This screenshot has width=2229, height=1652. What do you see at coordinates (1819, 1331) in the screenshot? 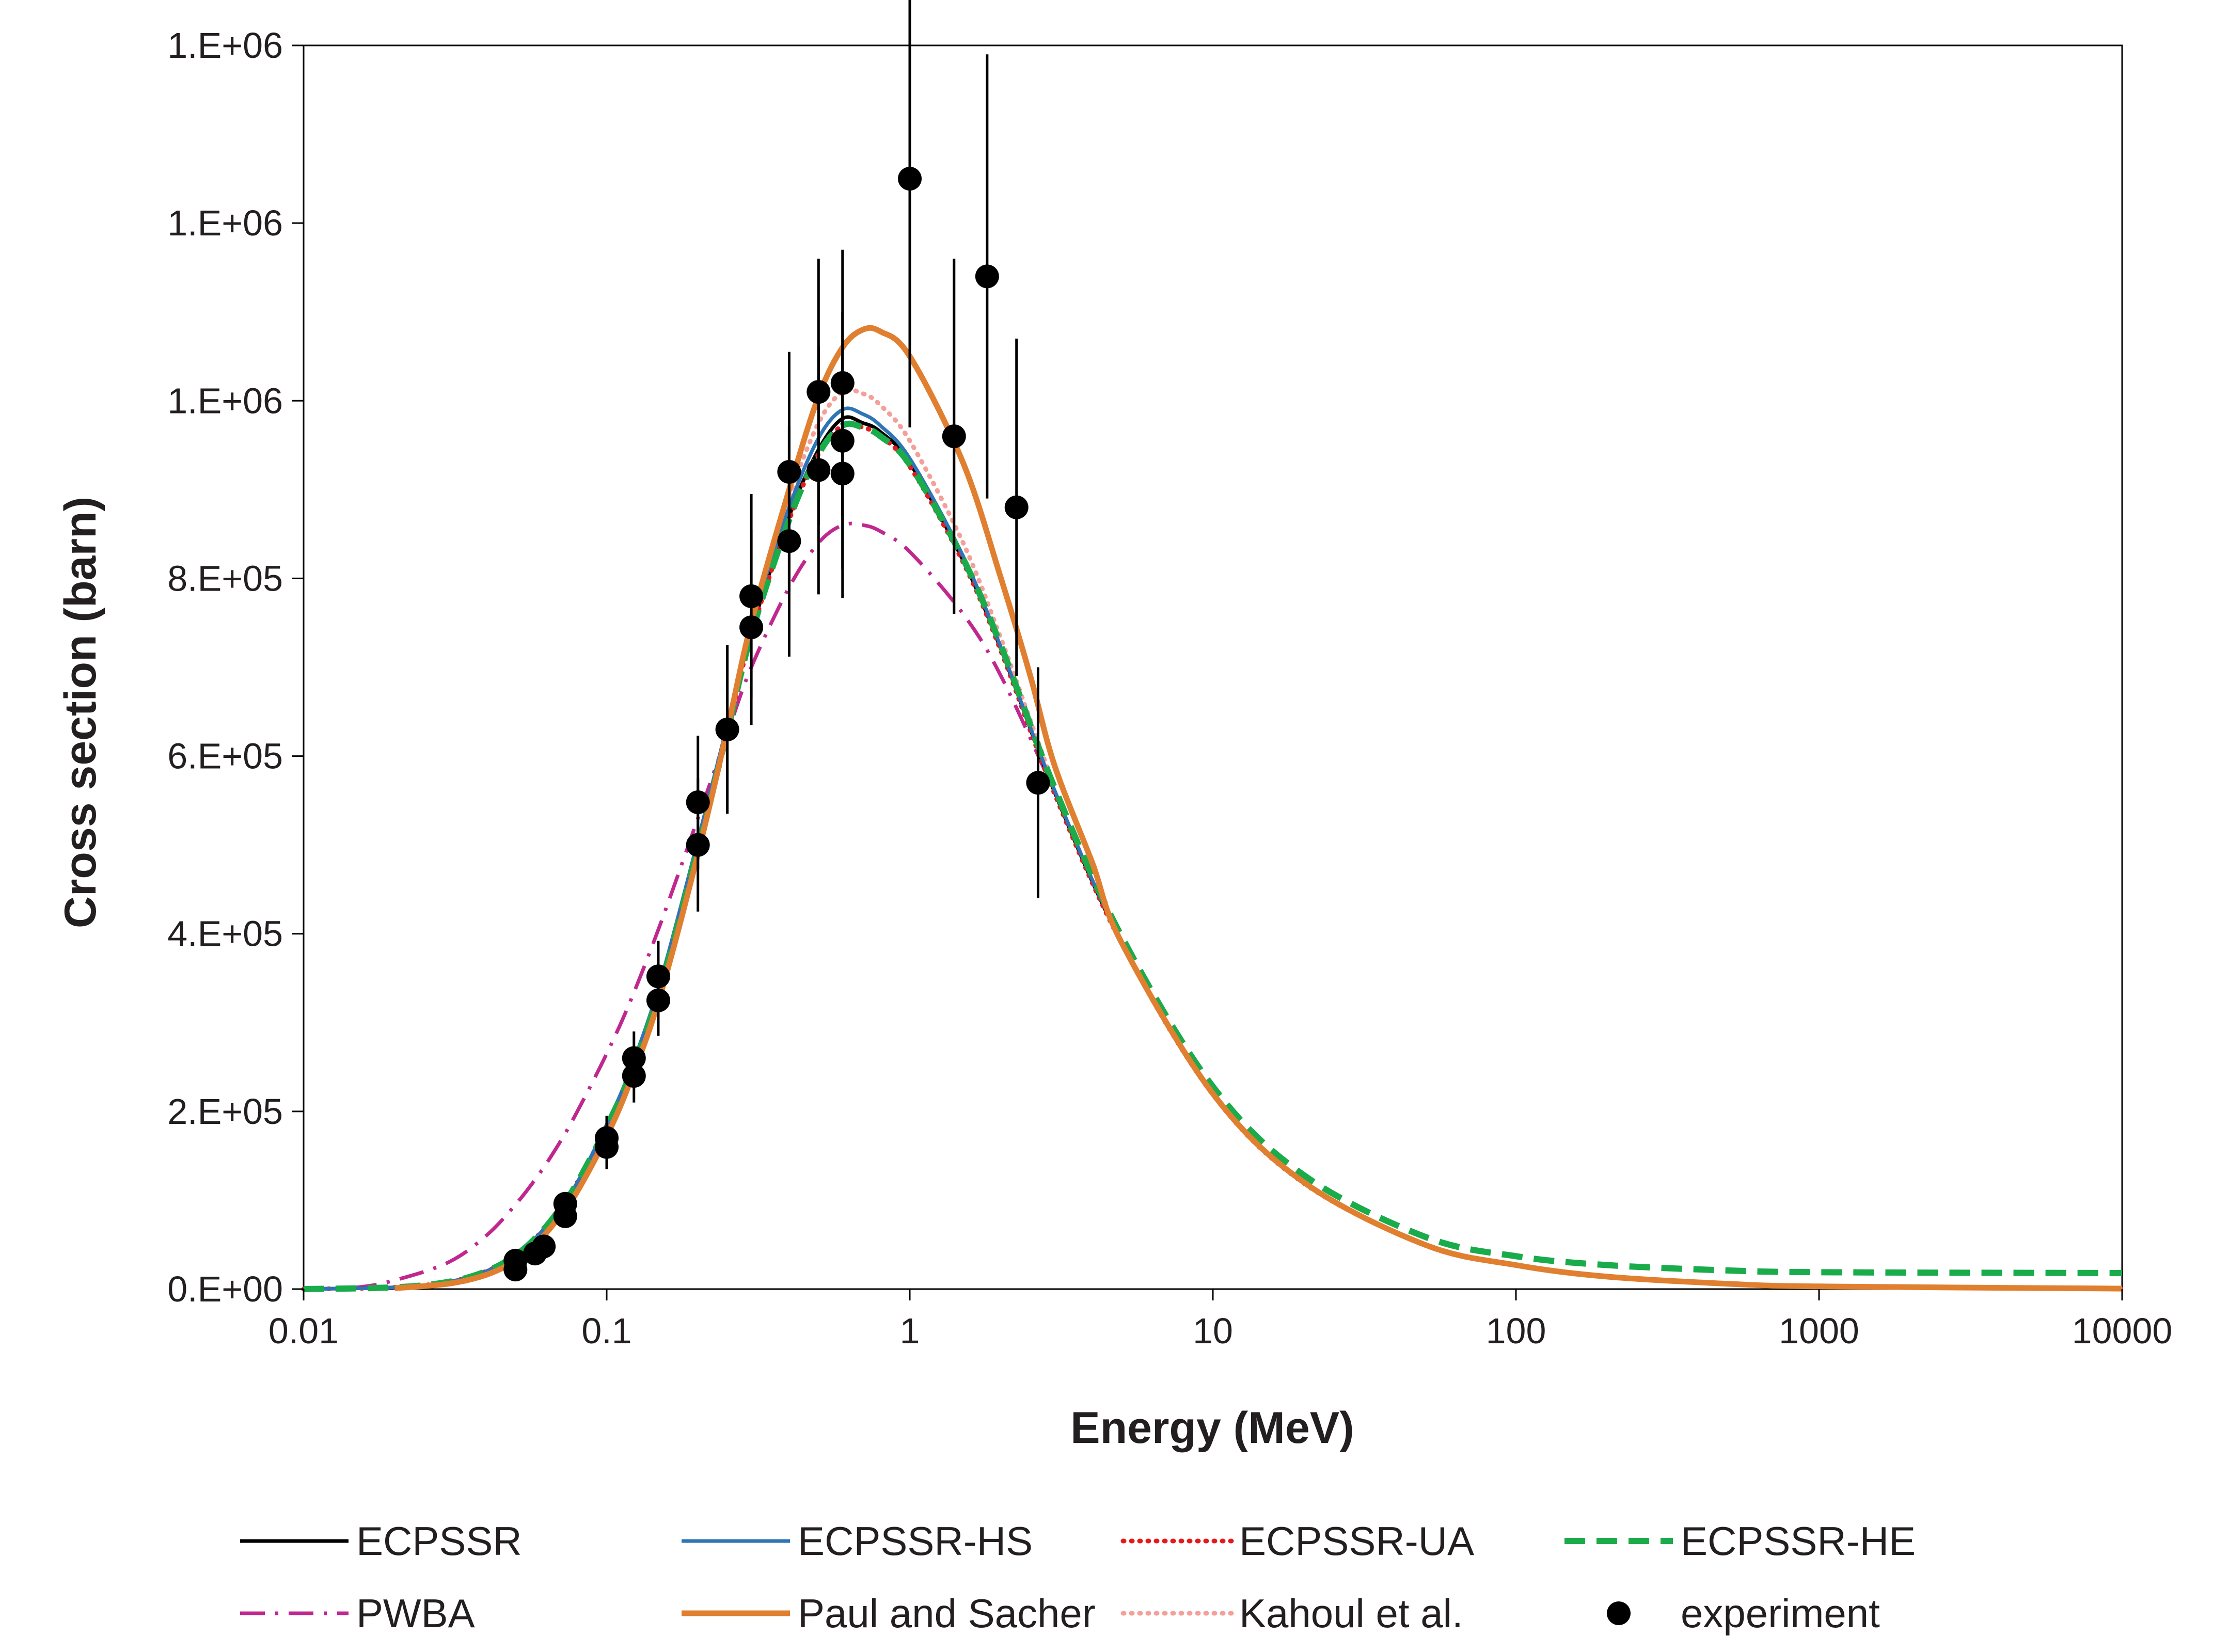
I see `x-tick-label: 1000` at bounding box center [1819, 1331].